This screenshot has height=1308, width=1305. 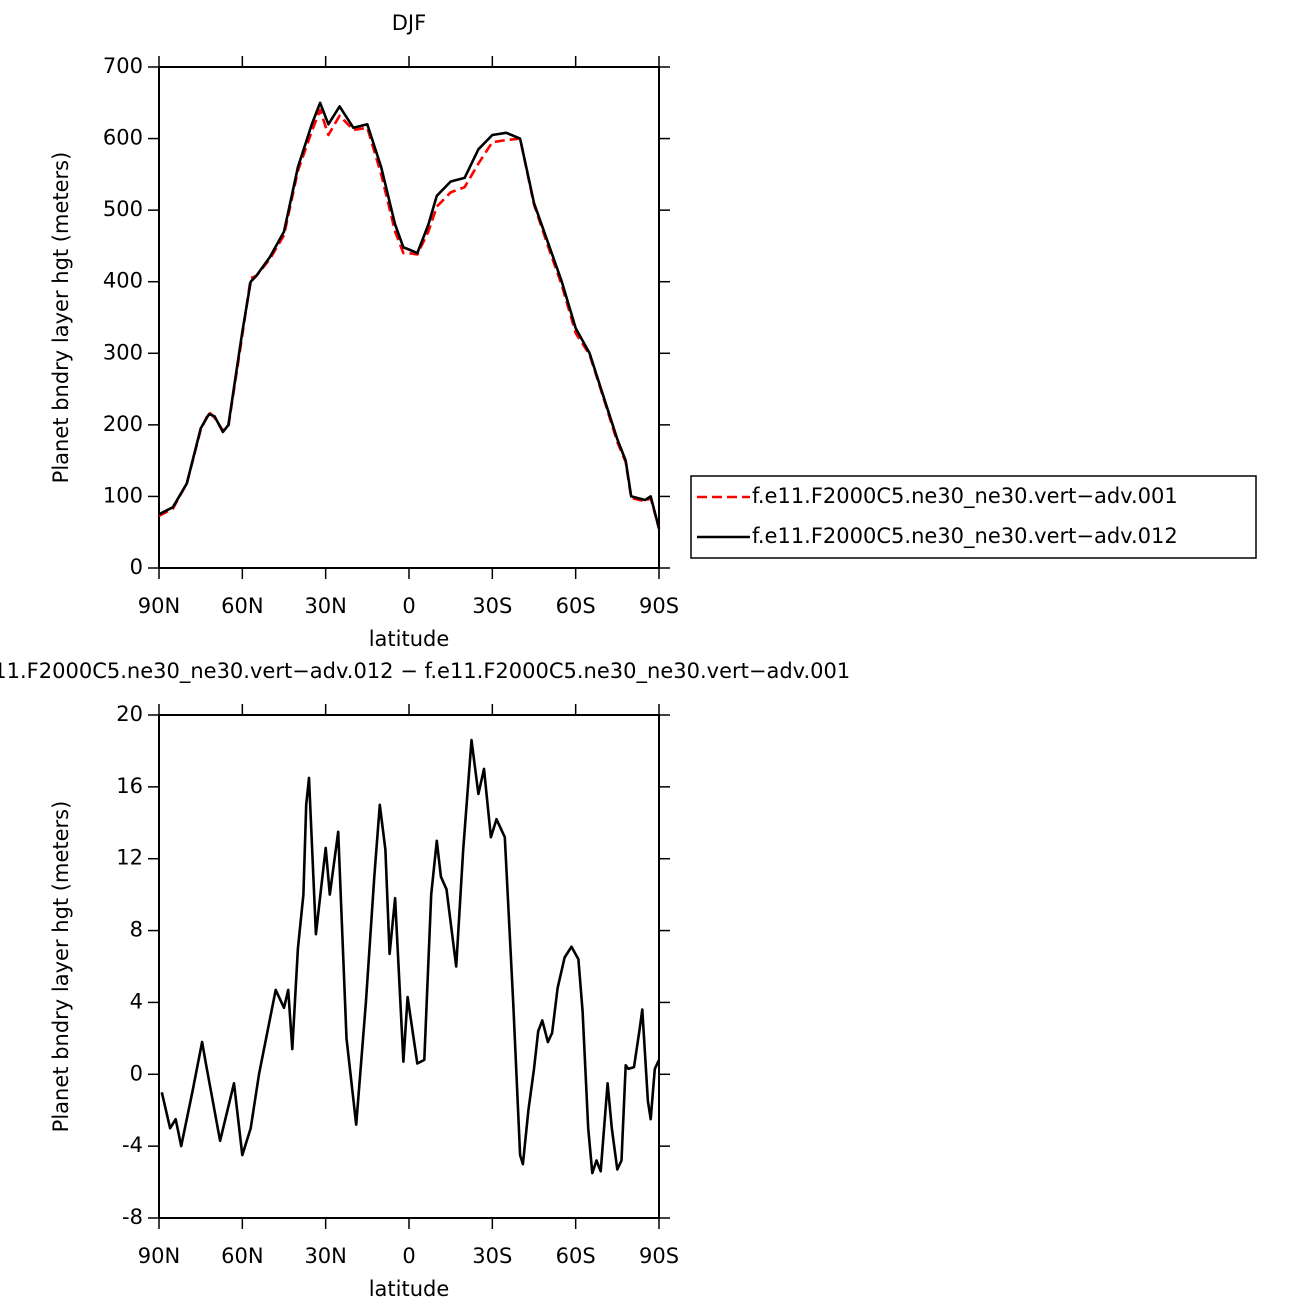 I want to click on y-tick-label: 500, so click(x=123, y=209).